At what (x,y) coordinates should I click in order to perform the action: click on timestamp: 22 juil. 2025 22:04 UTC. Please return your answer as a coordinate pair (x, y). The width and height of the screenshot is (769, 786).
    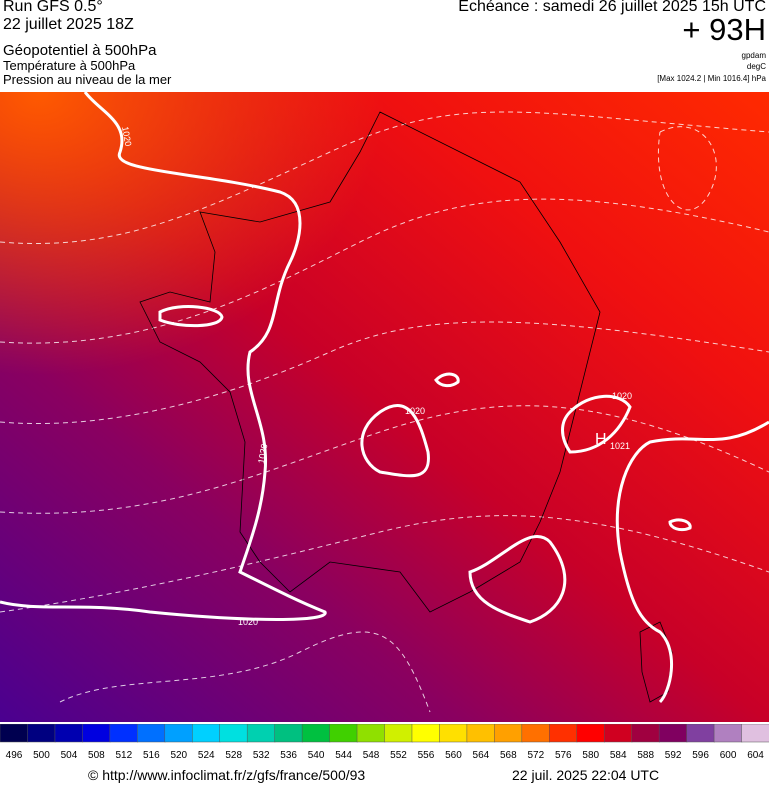
    Looking at the image, I should click on (586, 775).